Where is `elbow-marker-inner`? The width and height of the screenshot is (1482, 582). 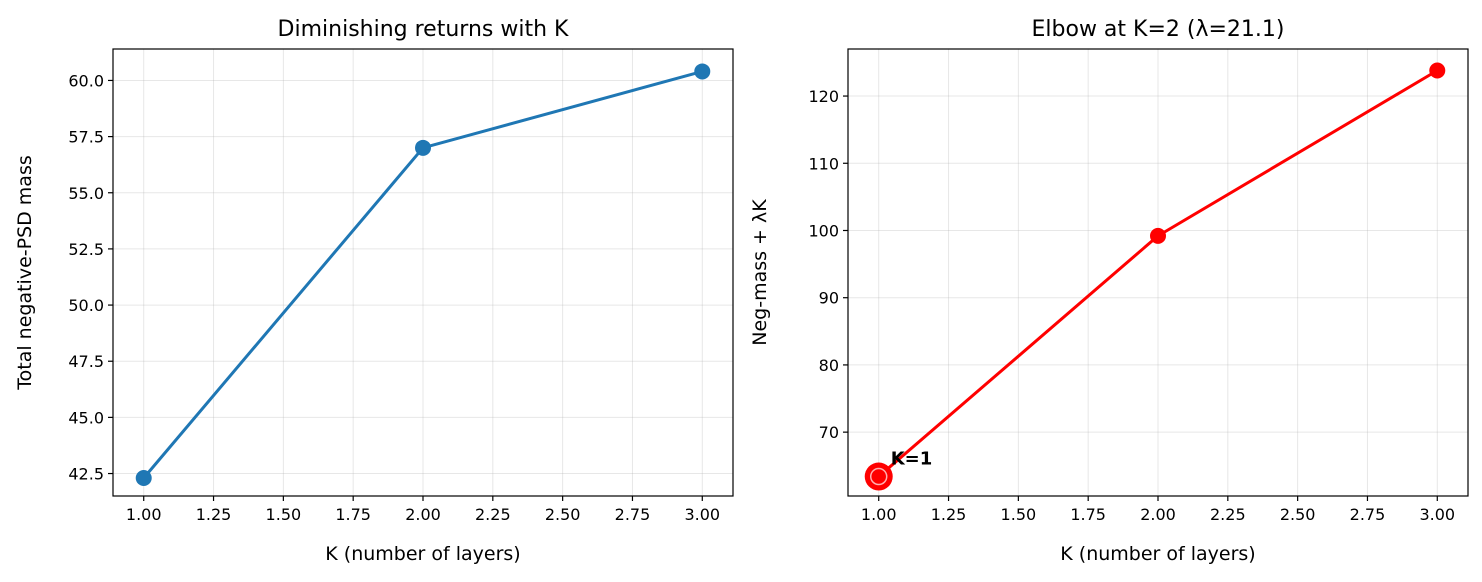 elbow-marker-inner is located at coordinates (878, 476).